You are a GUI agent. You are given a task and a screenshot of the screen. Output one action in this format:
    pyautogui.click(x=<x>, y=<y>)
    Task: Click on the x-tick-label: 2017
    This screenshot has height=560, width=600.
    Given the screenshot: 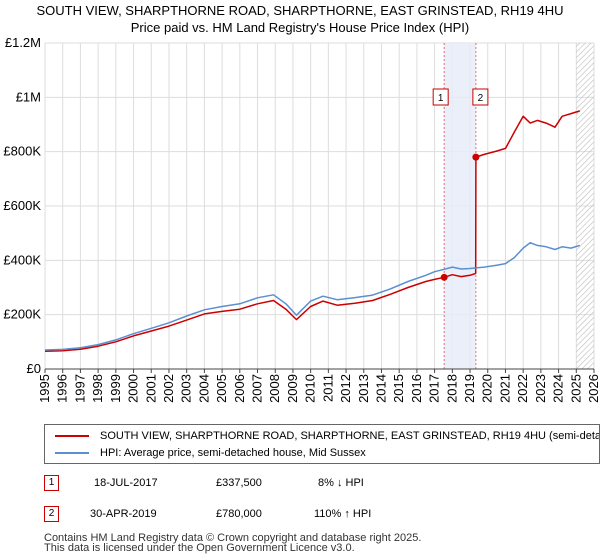 What is the action you would take?
    pyautogui.click(x=434, y=388)
    